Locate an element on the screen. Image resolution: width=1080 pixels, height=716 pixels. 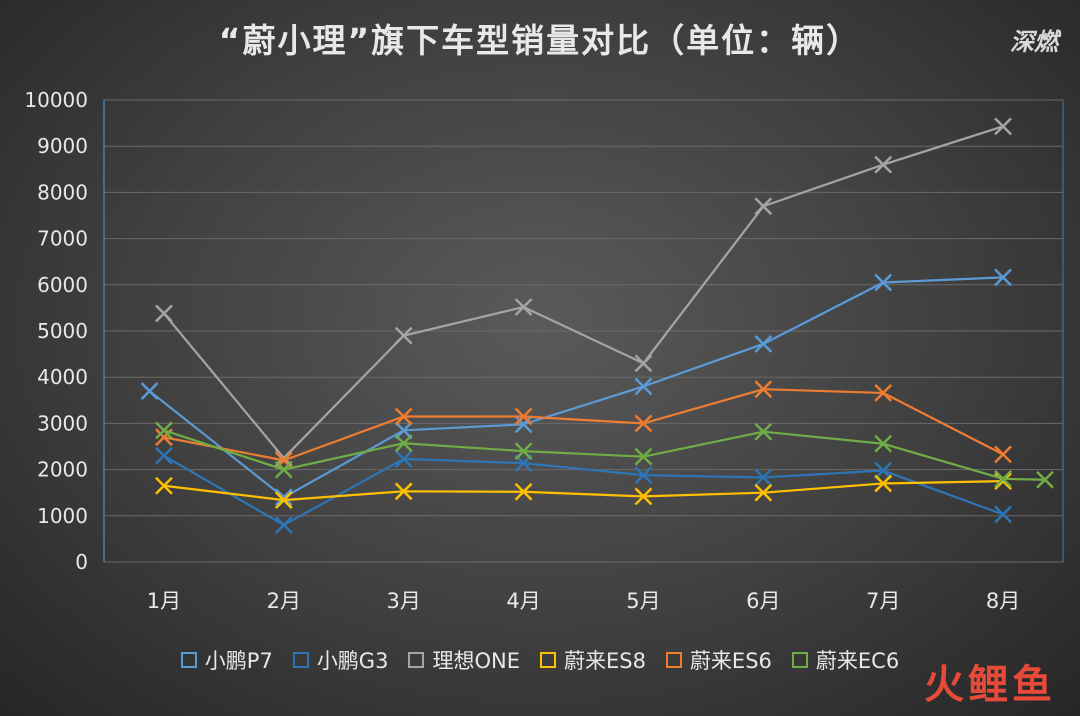
y-tick-label: 0 is located at coordinates (81, 562).